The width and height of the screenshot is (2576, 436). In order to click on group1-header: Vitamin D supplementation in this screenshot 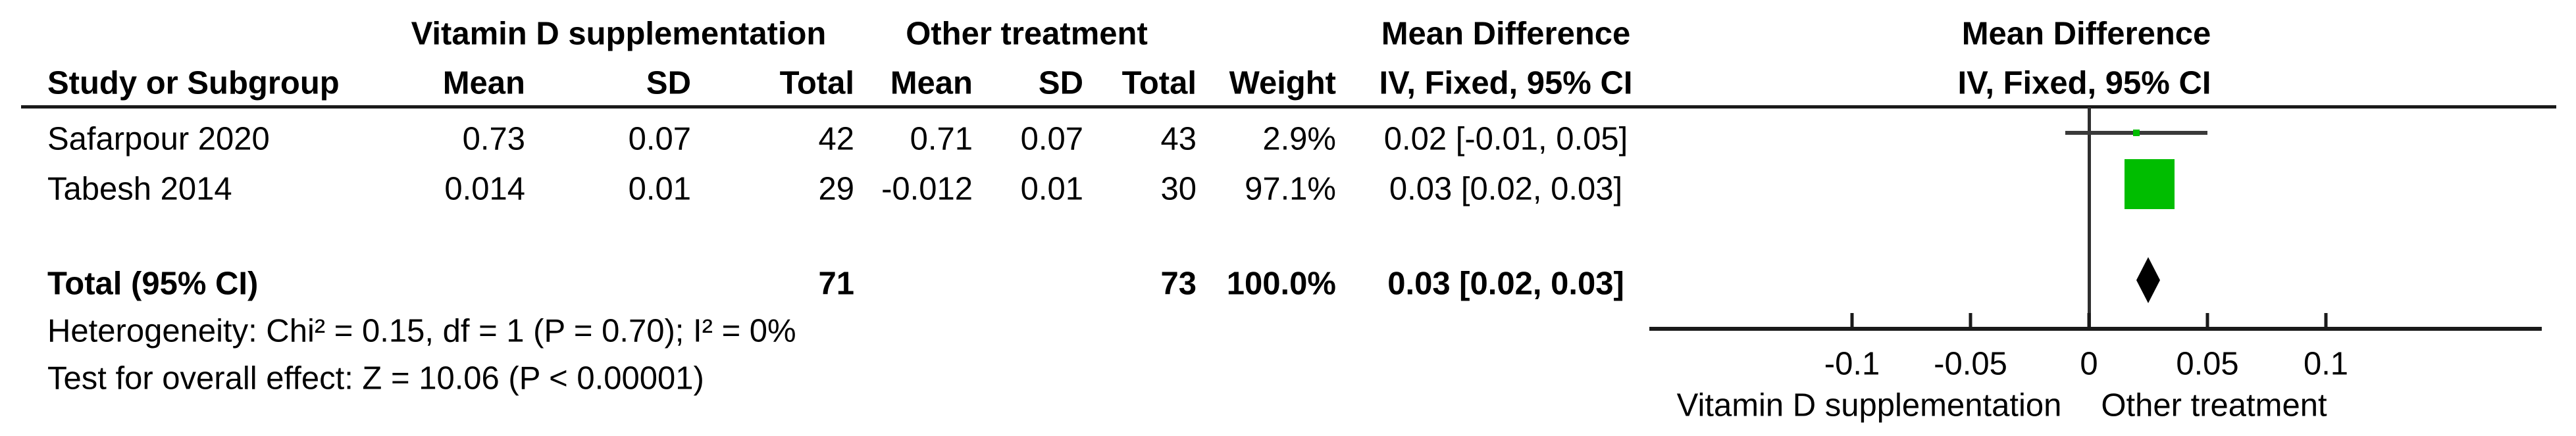, I will do `click(619, 34)`.